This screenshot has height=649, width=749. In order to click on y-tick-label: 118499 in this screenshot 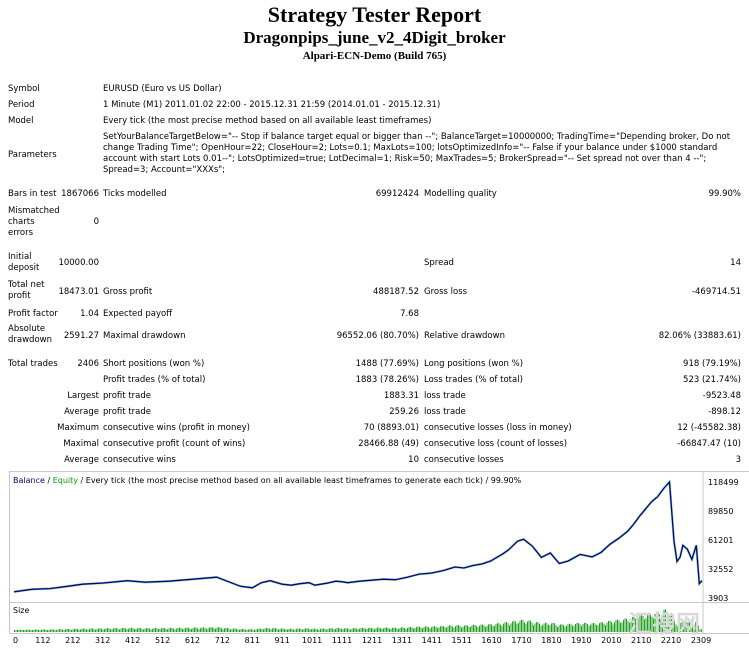, I will do `click(723, 482)`.